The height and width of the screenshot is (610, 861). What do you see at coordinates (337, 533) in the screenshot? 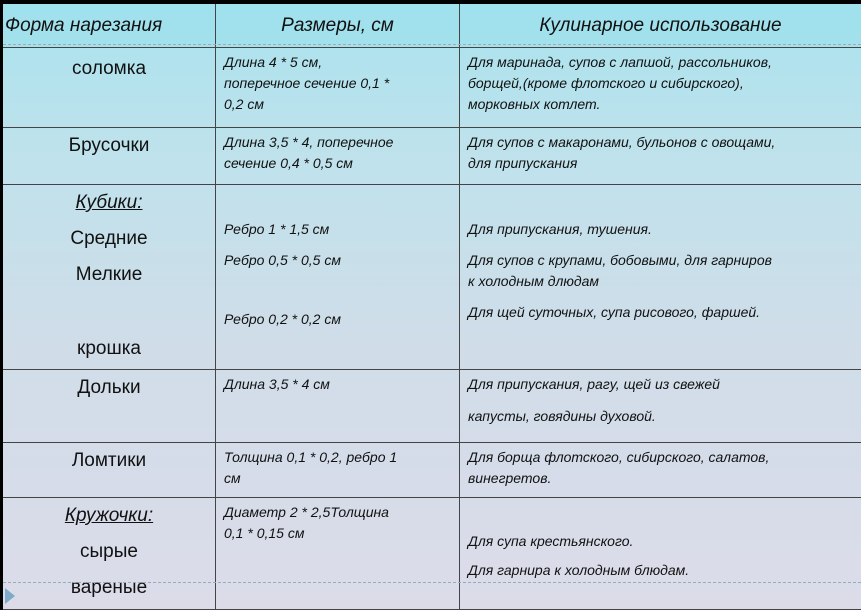
I see `size-line: 0,1 * 0,15 см` at bounding box center [337, 533].